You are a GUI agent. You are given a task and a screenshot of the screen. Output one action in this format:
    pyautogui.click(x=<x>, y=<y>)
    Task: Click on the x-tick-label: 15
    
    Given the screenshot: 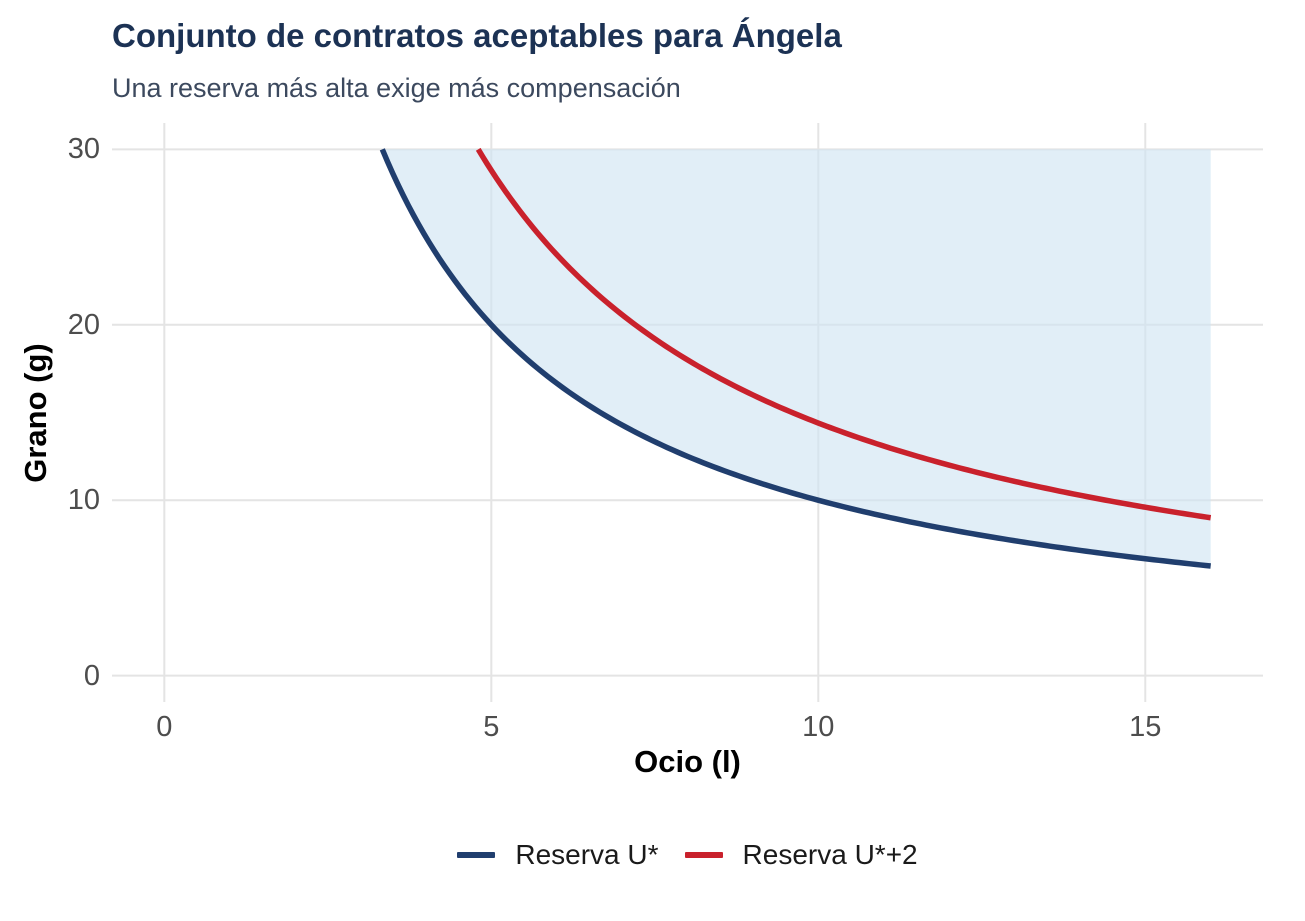 What is the action you would take?
    pyautogui.click(x=1145, y=727)
    